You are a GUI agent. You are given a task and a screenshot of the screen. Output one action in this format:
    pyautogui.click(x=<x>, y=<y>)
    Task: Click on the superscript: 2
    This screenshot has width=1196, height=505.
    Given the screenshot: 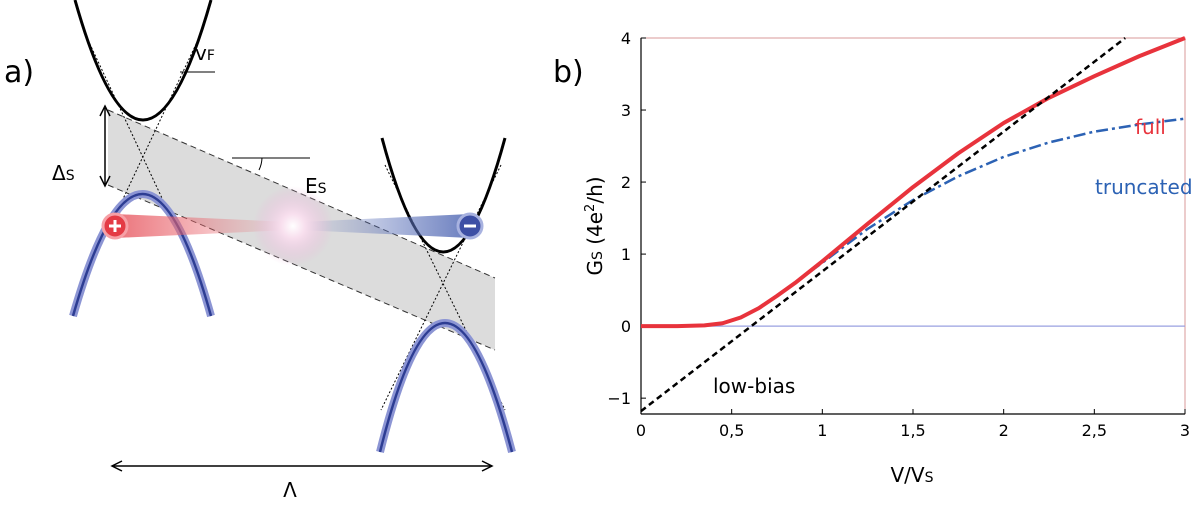 What is the action you would take?
    pyautogui.click(x=590, y=208)
    